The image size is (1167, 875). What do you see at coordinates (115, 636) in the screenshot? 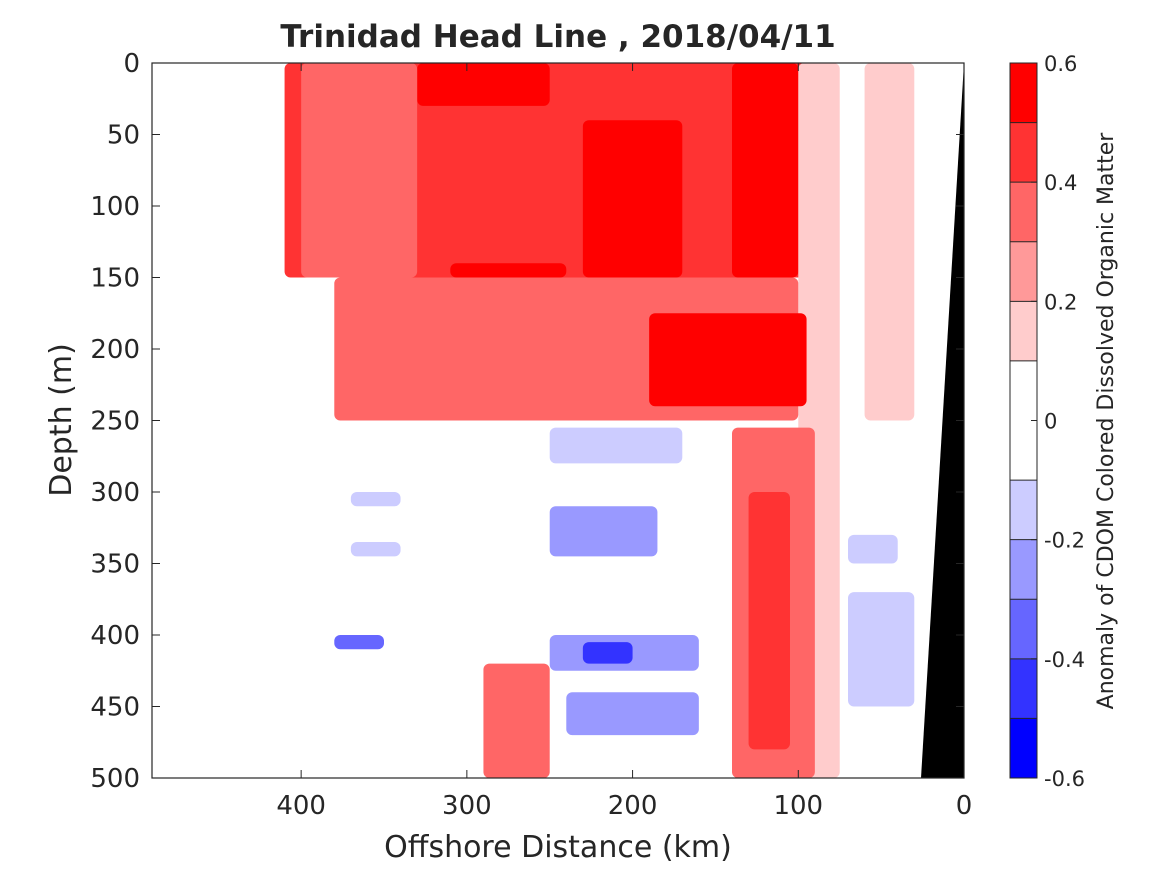
I see `y-tick-label: 400` at bounding box center [115, 636].